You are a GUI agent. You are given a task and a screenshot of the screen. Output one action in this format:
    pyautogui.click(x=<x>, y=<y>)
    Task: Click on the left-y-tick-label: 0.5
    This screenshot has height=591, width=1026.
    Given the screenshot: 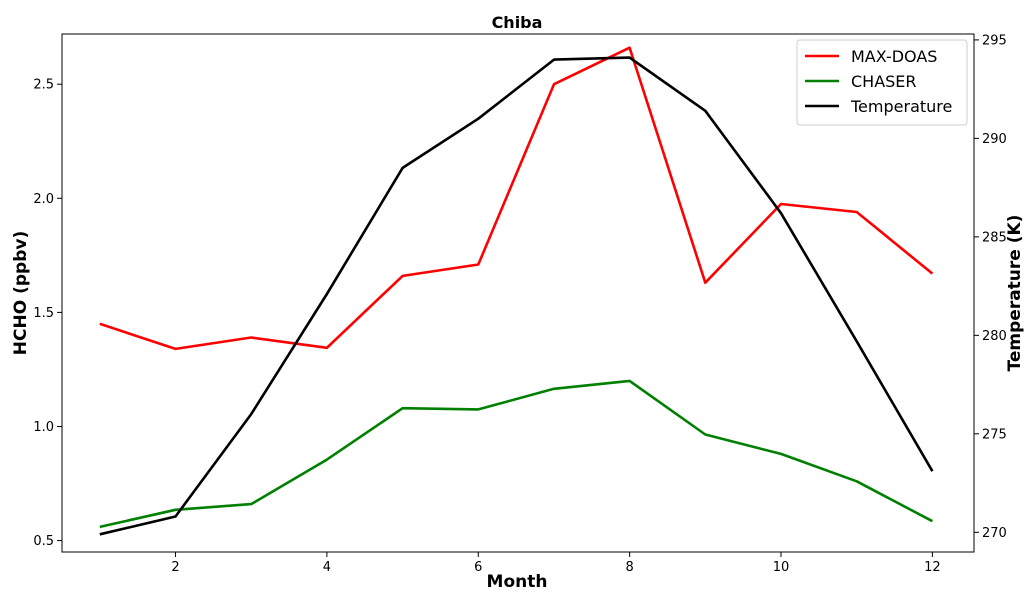 What is the action you would take?
    pyautogui.click(x=43, y=541)
    